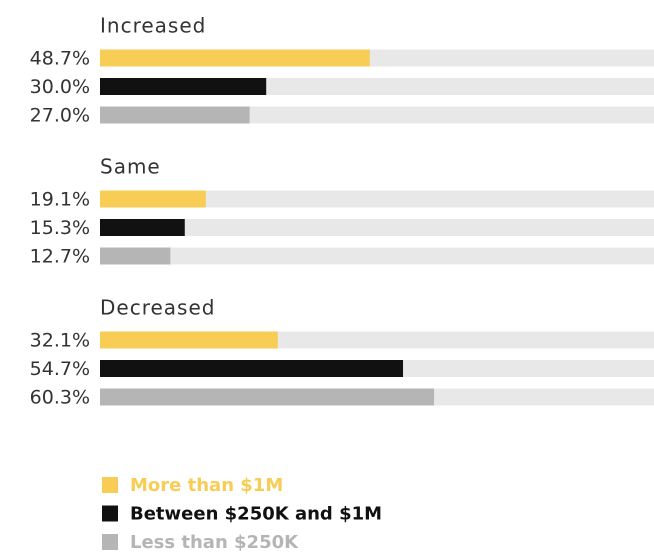 The height and width of the screenshot is (556, 654). Describe the element at coordinates (60, 257) in the screenshot. I see `value-label: 12.7%` at that location.